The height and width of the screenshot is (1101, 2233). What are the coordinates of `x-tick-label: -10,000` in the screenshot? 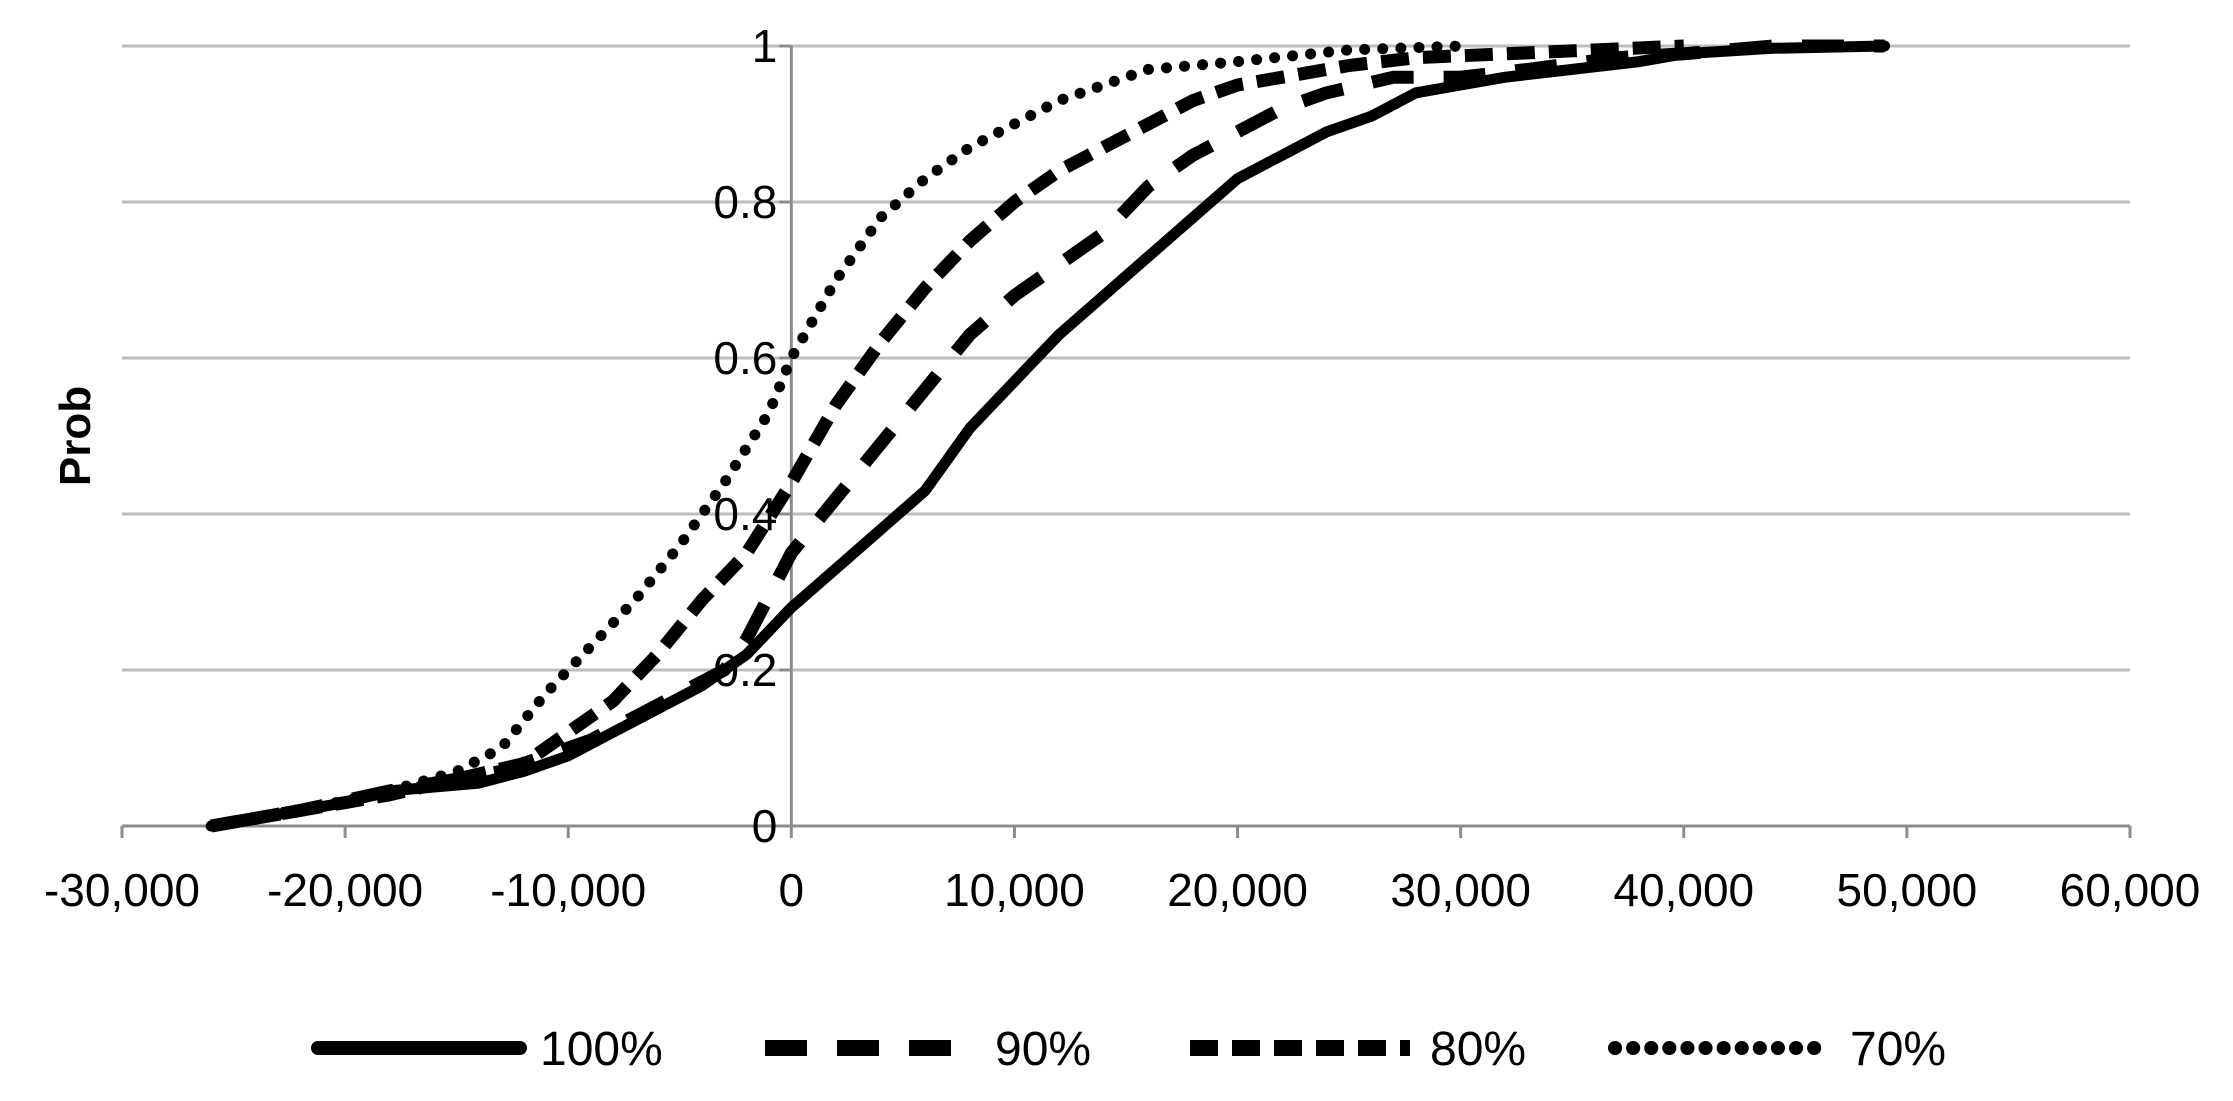 It's located at (568, 890).